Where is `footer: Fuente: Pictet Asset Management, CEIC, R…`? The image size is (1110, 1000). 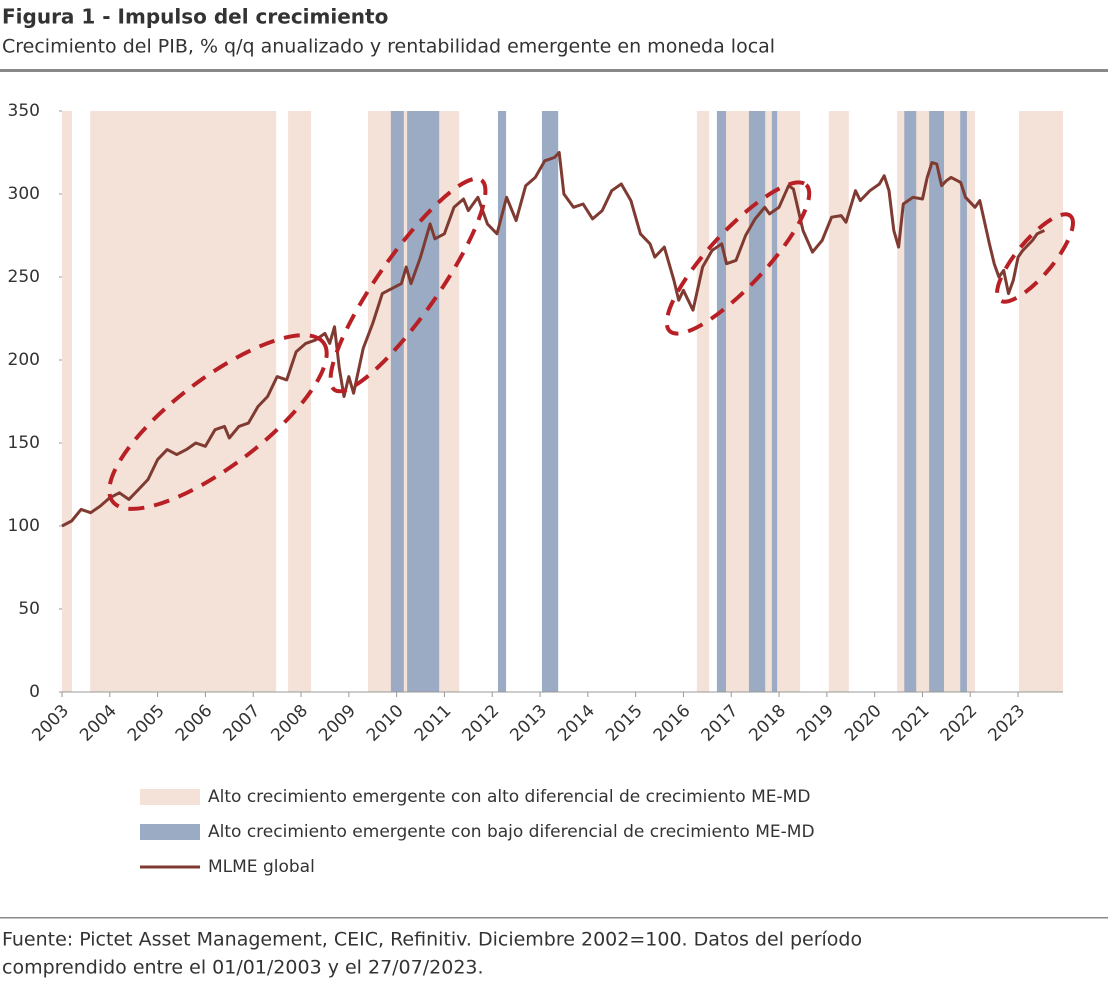
footer: Fuente: Pictet Asset Management, CEIC, R… is located at coordinates (432, 940).